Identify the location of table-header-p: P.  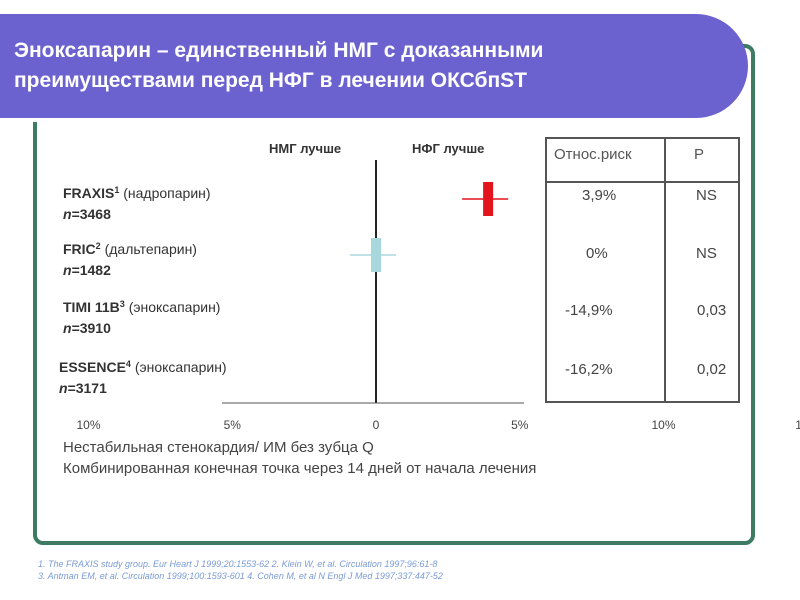
(699, 154).